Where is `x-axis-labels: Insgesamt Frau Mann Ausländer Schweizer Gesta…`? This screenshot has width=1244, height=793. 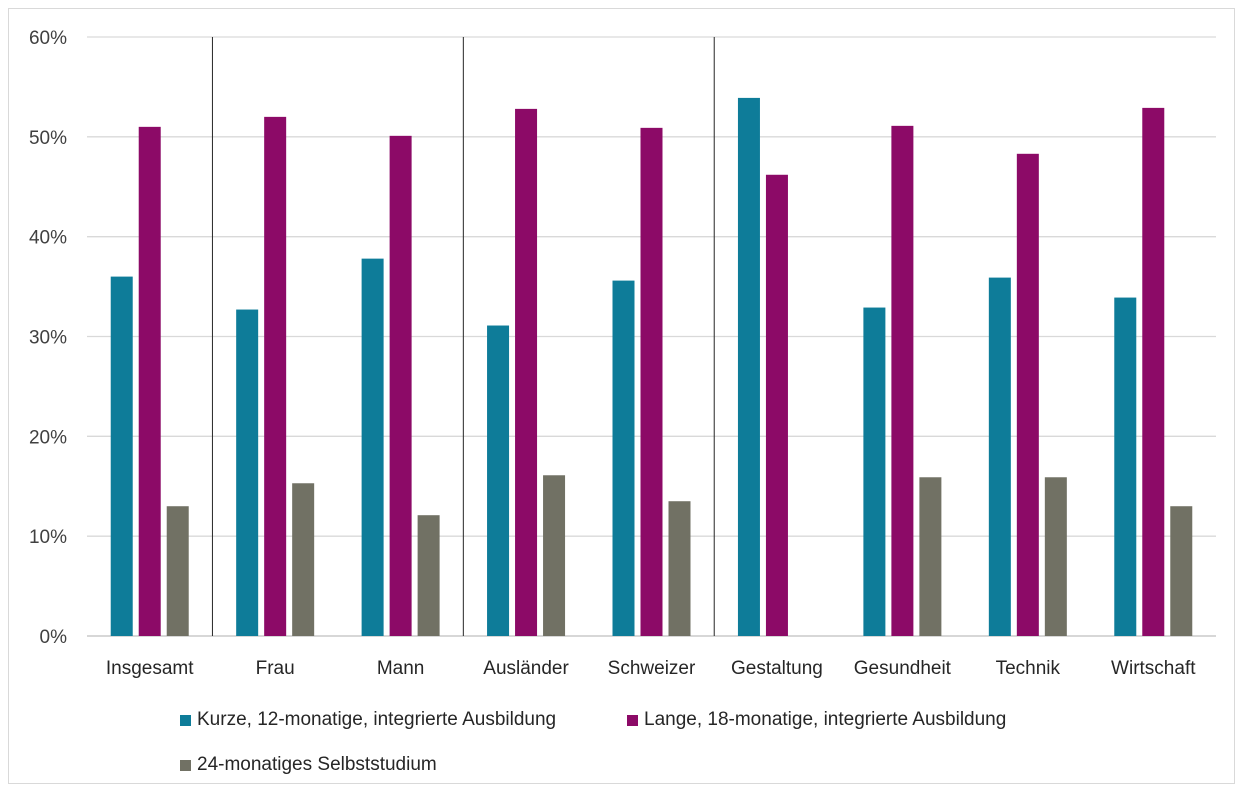 x-axis-labels: Insgesamt Frau Mann Ausländer Schweizer Gesta… is located at coordinates (651, 668).